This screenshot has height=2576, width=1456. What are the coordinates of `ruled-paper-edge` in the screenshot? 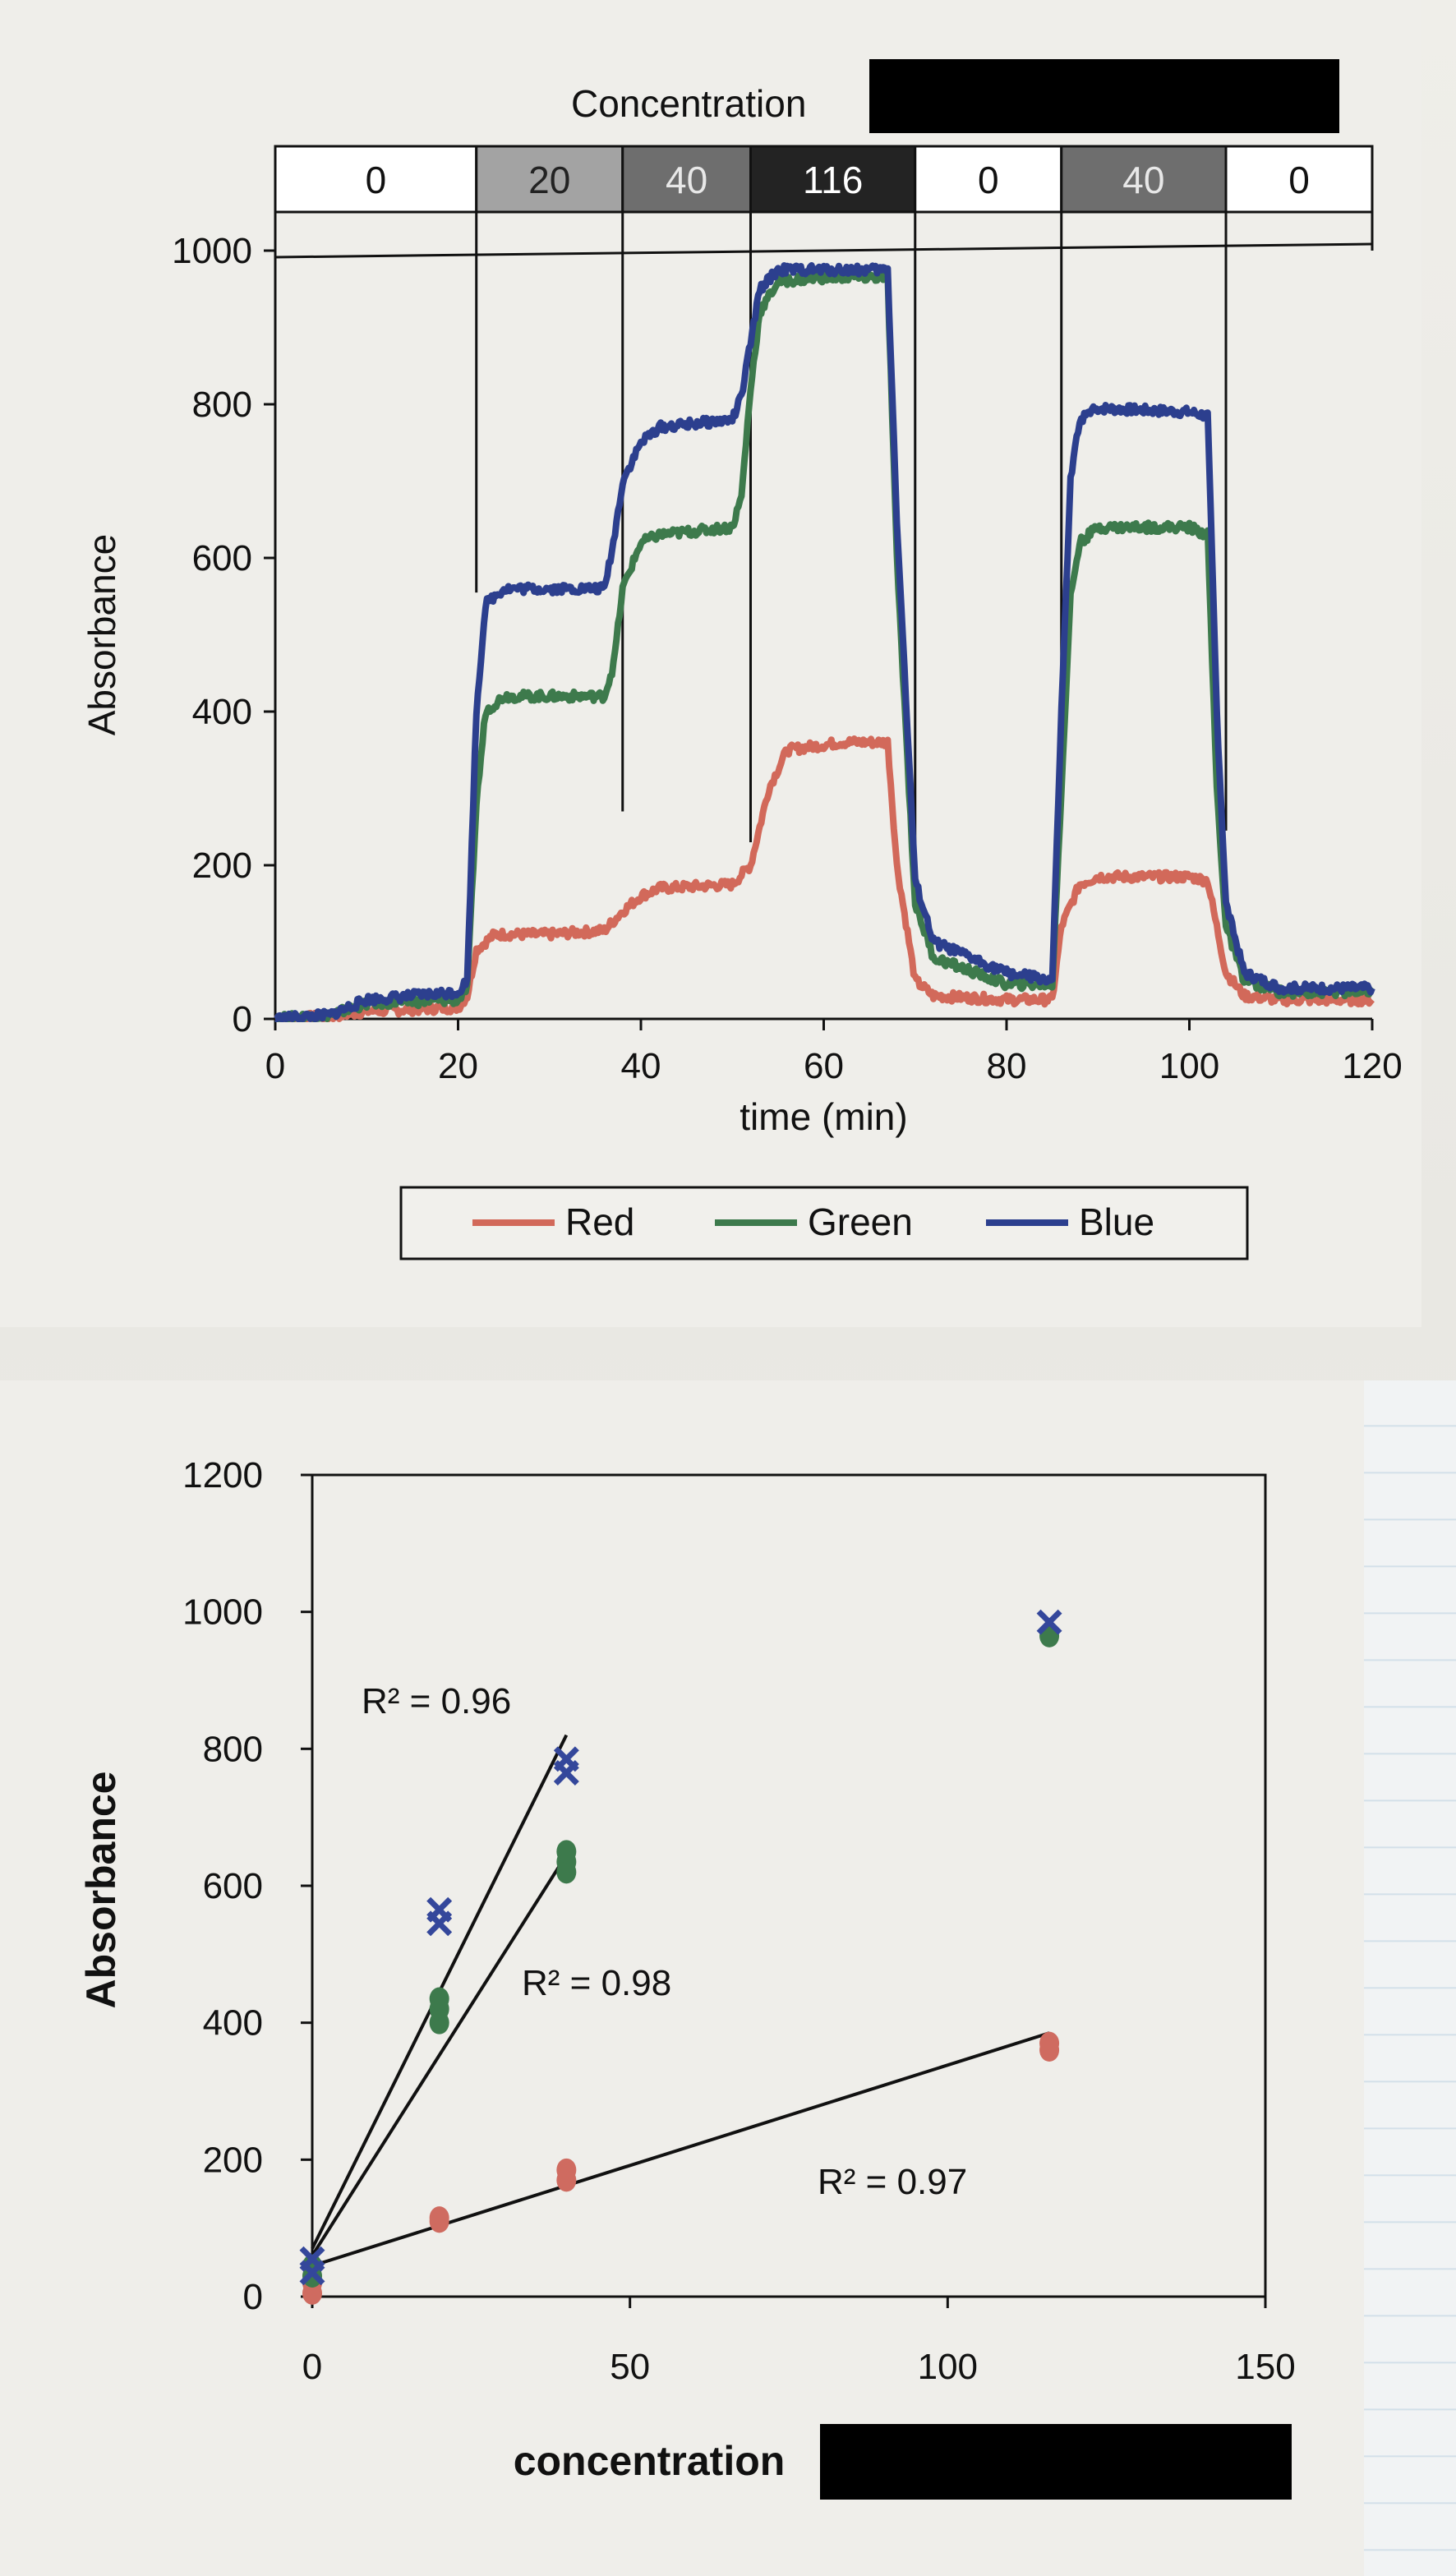 It's located at (1410, 1978).